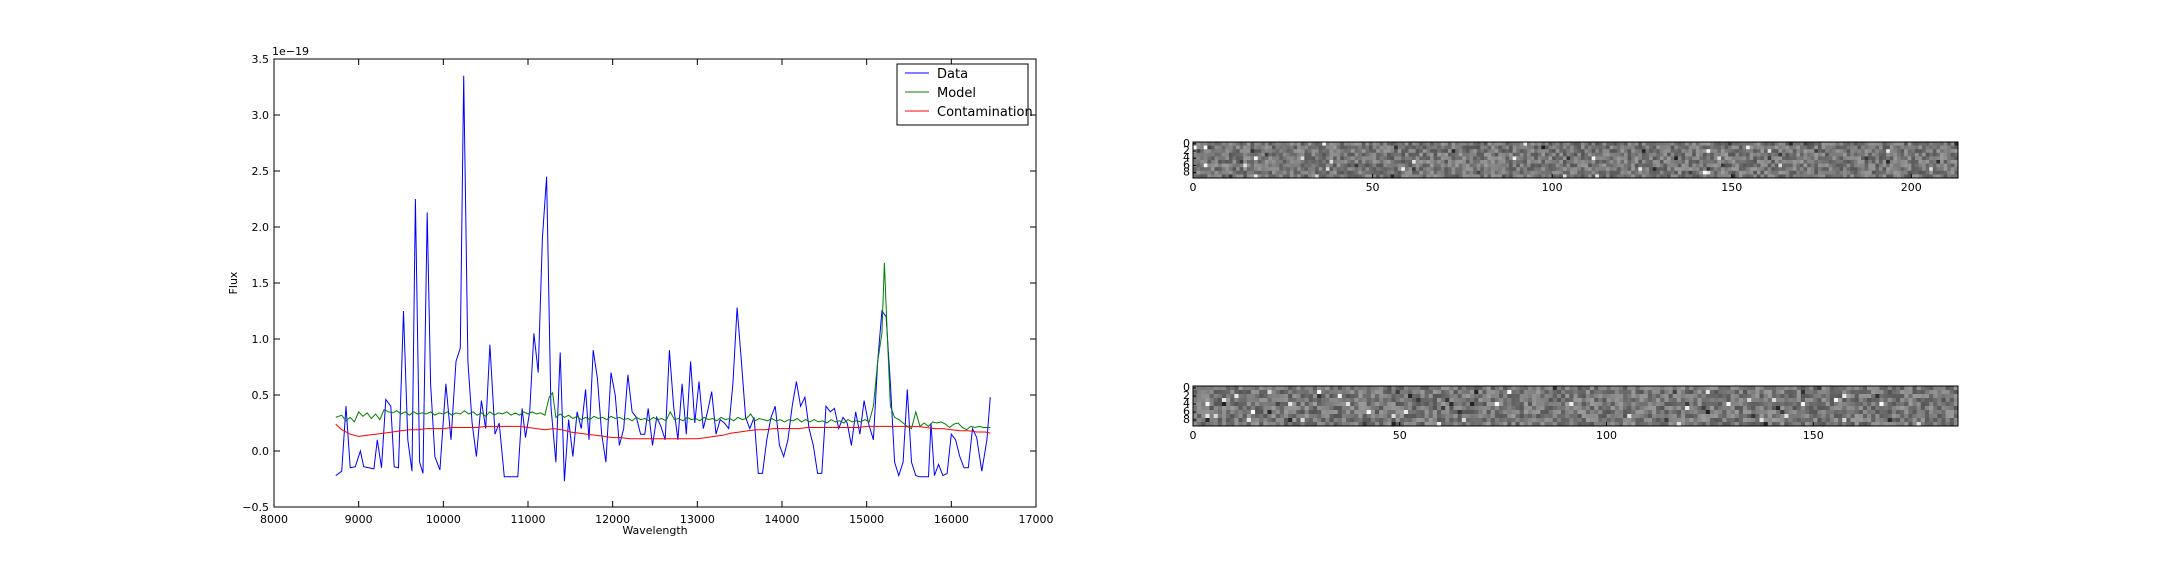  What do you see at coordinates (1606, 435) in the screenshot?
I see `image-2-x-tick-label: 100` at bounding box center [1606, 435].